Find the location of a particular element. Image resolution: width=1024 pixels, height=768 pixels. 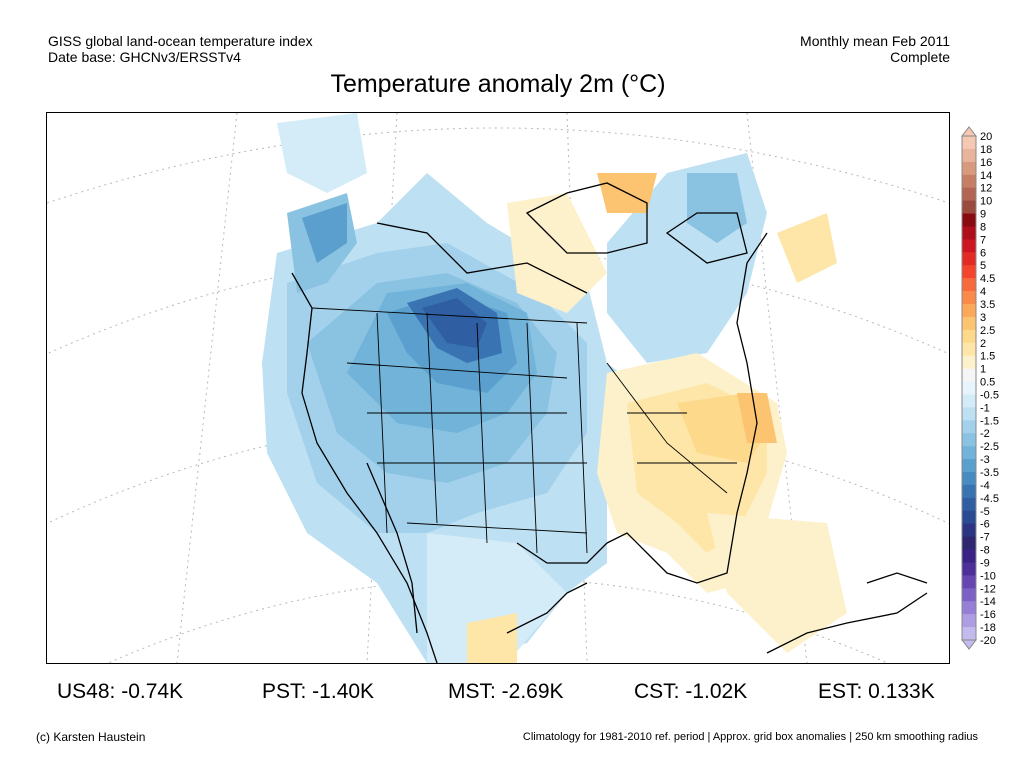

legend-label: -6 is located at coordinates (985, 525).